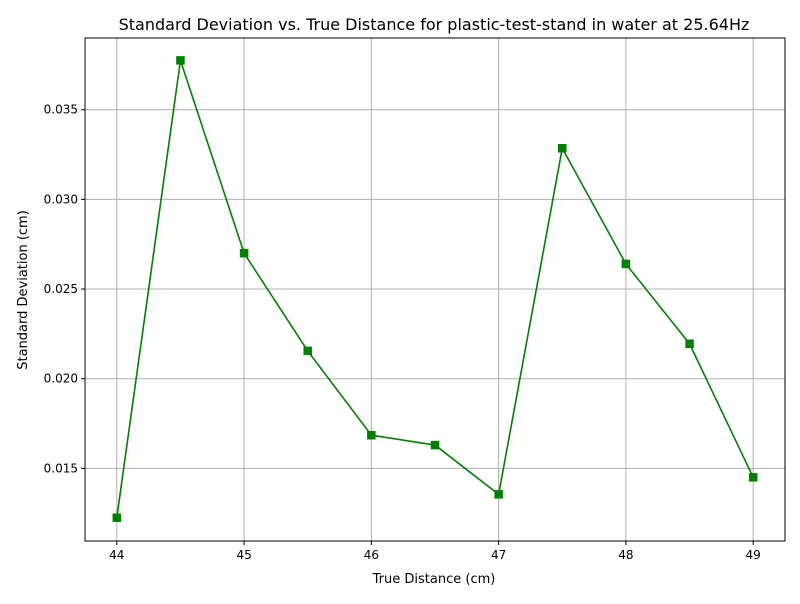  What do you see at coordinates (498, 555) in the screenshot?
I see `x-tick-label: 47` at bounding box center [498, 555].